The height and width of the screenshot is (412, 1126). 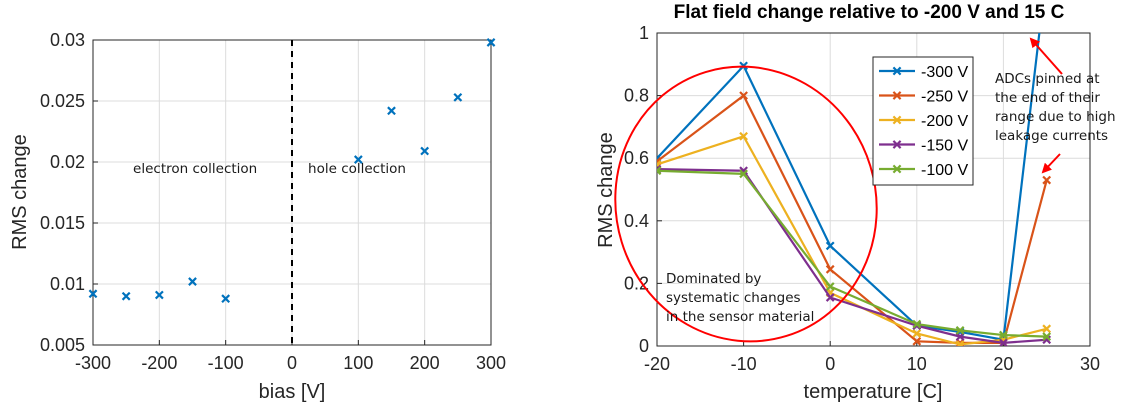 What do you see at coordinates (644, 346) in the screenshot?
I see `y-tick-label: 0` at bounding box center [644, 346].